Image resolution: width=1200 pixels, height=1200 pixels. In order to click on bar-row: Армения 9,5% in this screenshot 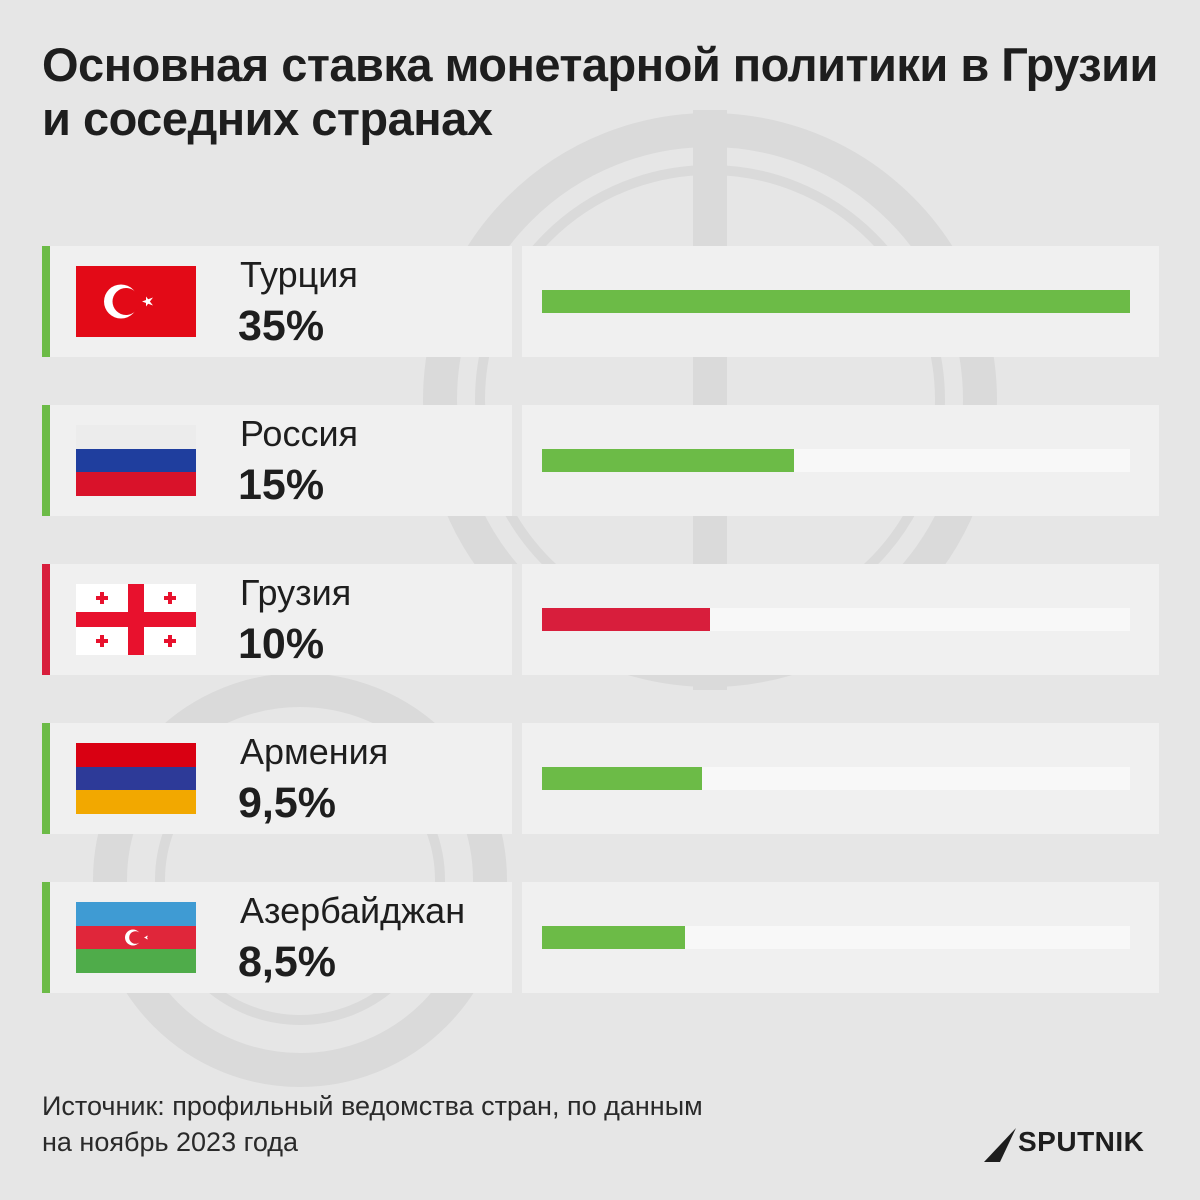, I will do `click(600, 778)`.